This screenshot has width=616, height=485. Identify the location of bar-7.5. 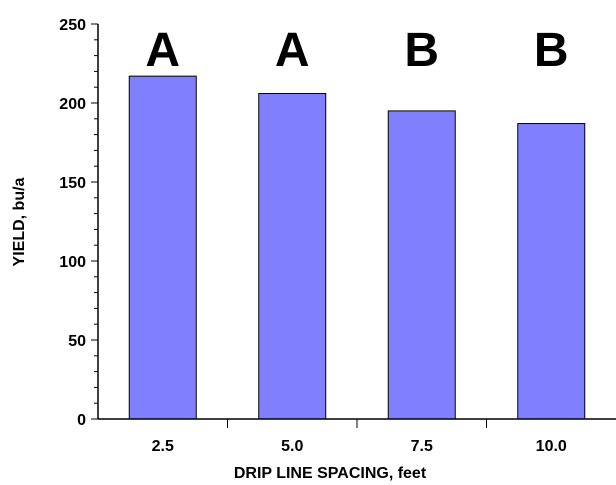
(421, 265).